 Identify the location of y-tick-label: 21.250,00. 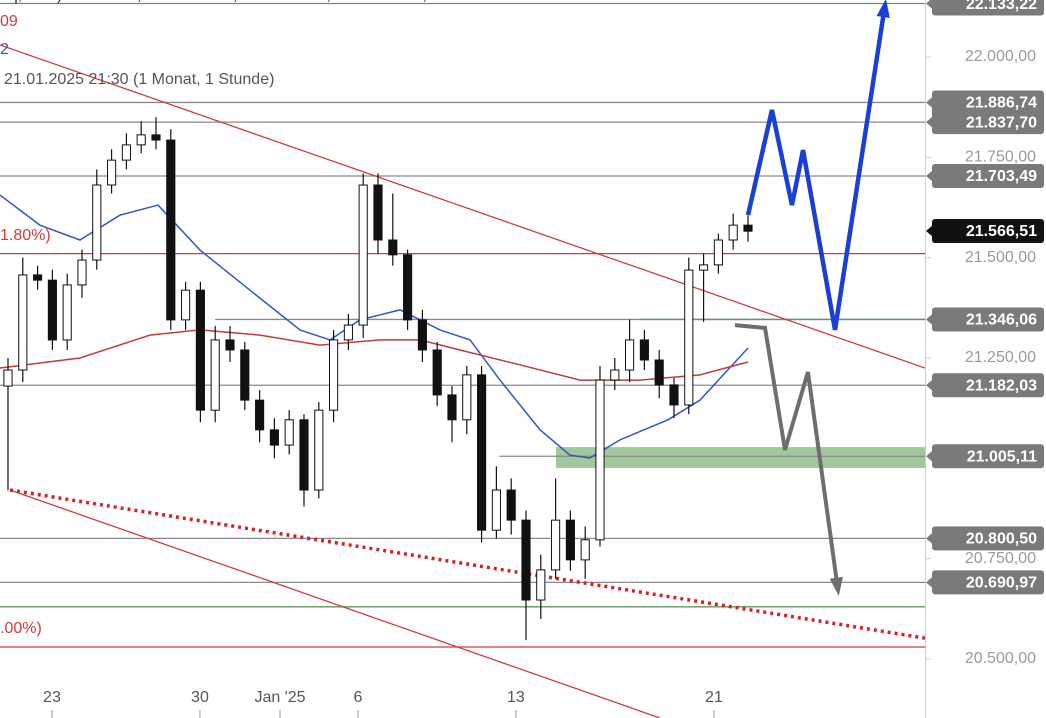
(1000, 357).